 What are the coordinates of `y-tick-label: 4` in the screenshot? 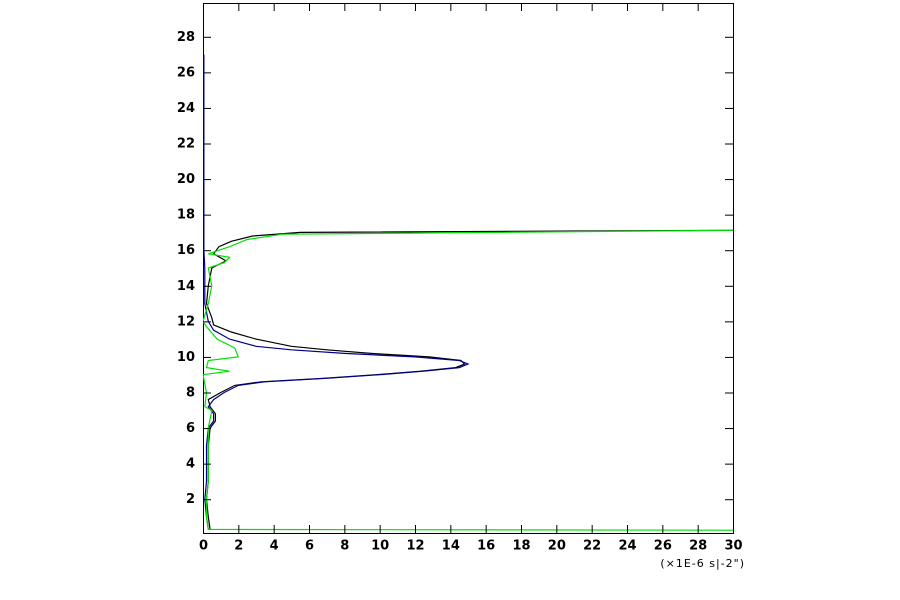 It's located at (190, 464).